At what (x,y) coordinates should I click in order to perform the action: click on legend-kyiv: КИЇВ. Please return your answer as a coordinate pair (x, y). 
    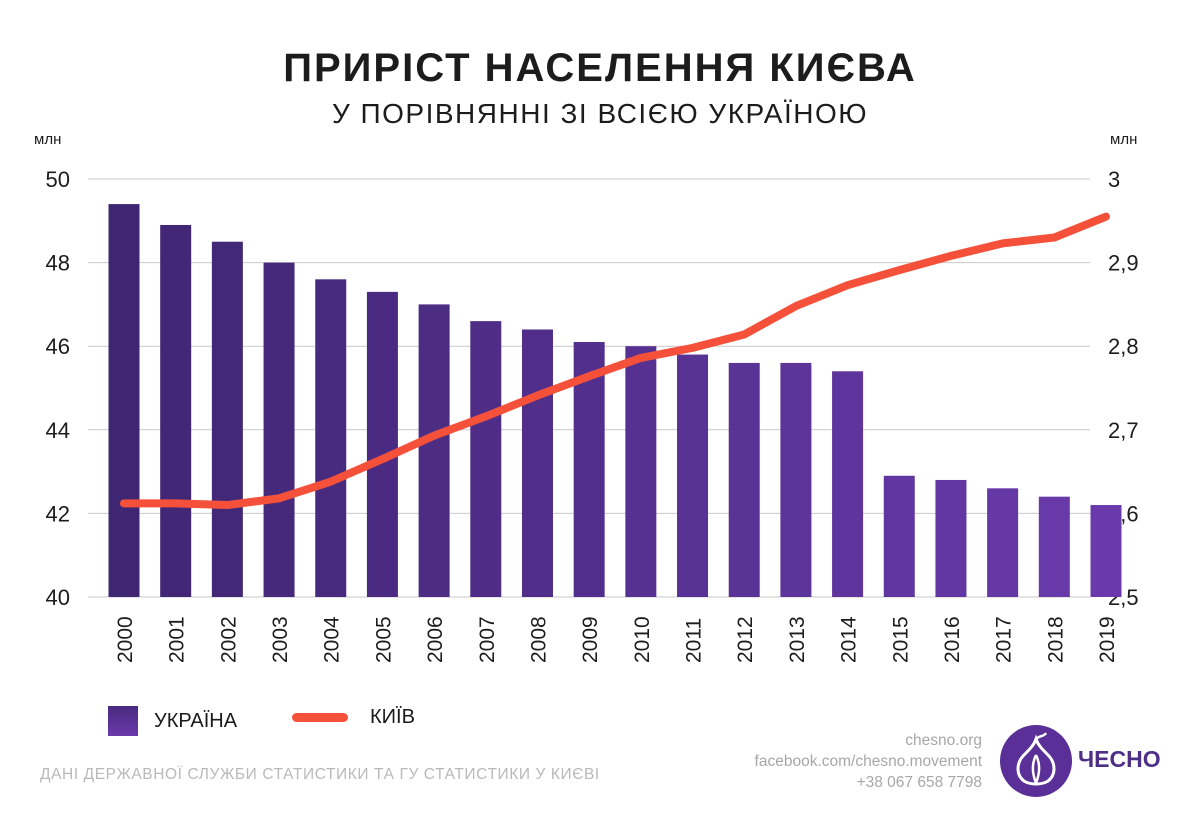
    Looking at the image, I should click on (353, 717).